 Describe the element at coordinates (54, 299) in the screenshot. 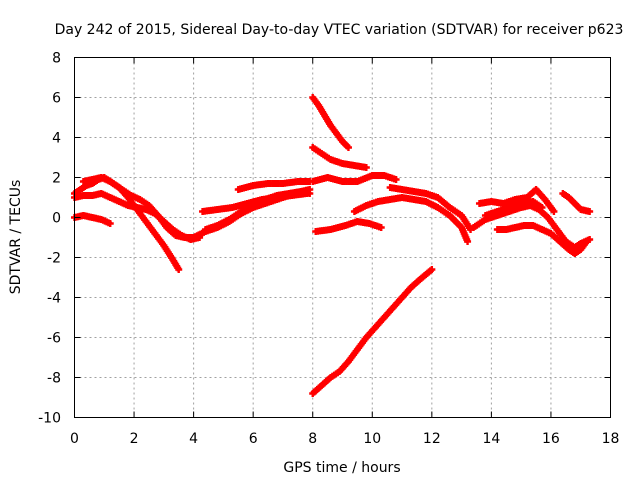

I see `y-tick-label: -4` at that location.